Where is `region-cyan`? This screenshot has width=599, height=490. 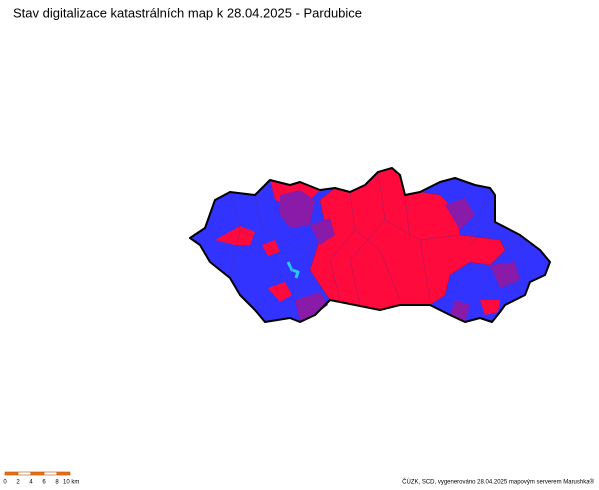 region-cyan is located at coordinates (293, 270).